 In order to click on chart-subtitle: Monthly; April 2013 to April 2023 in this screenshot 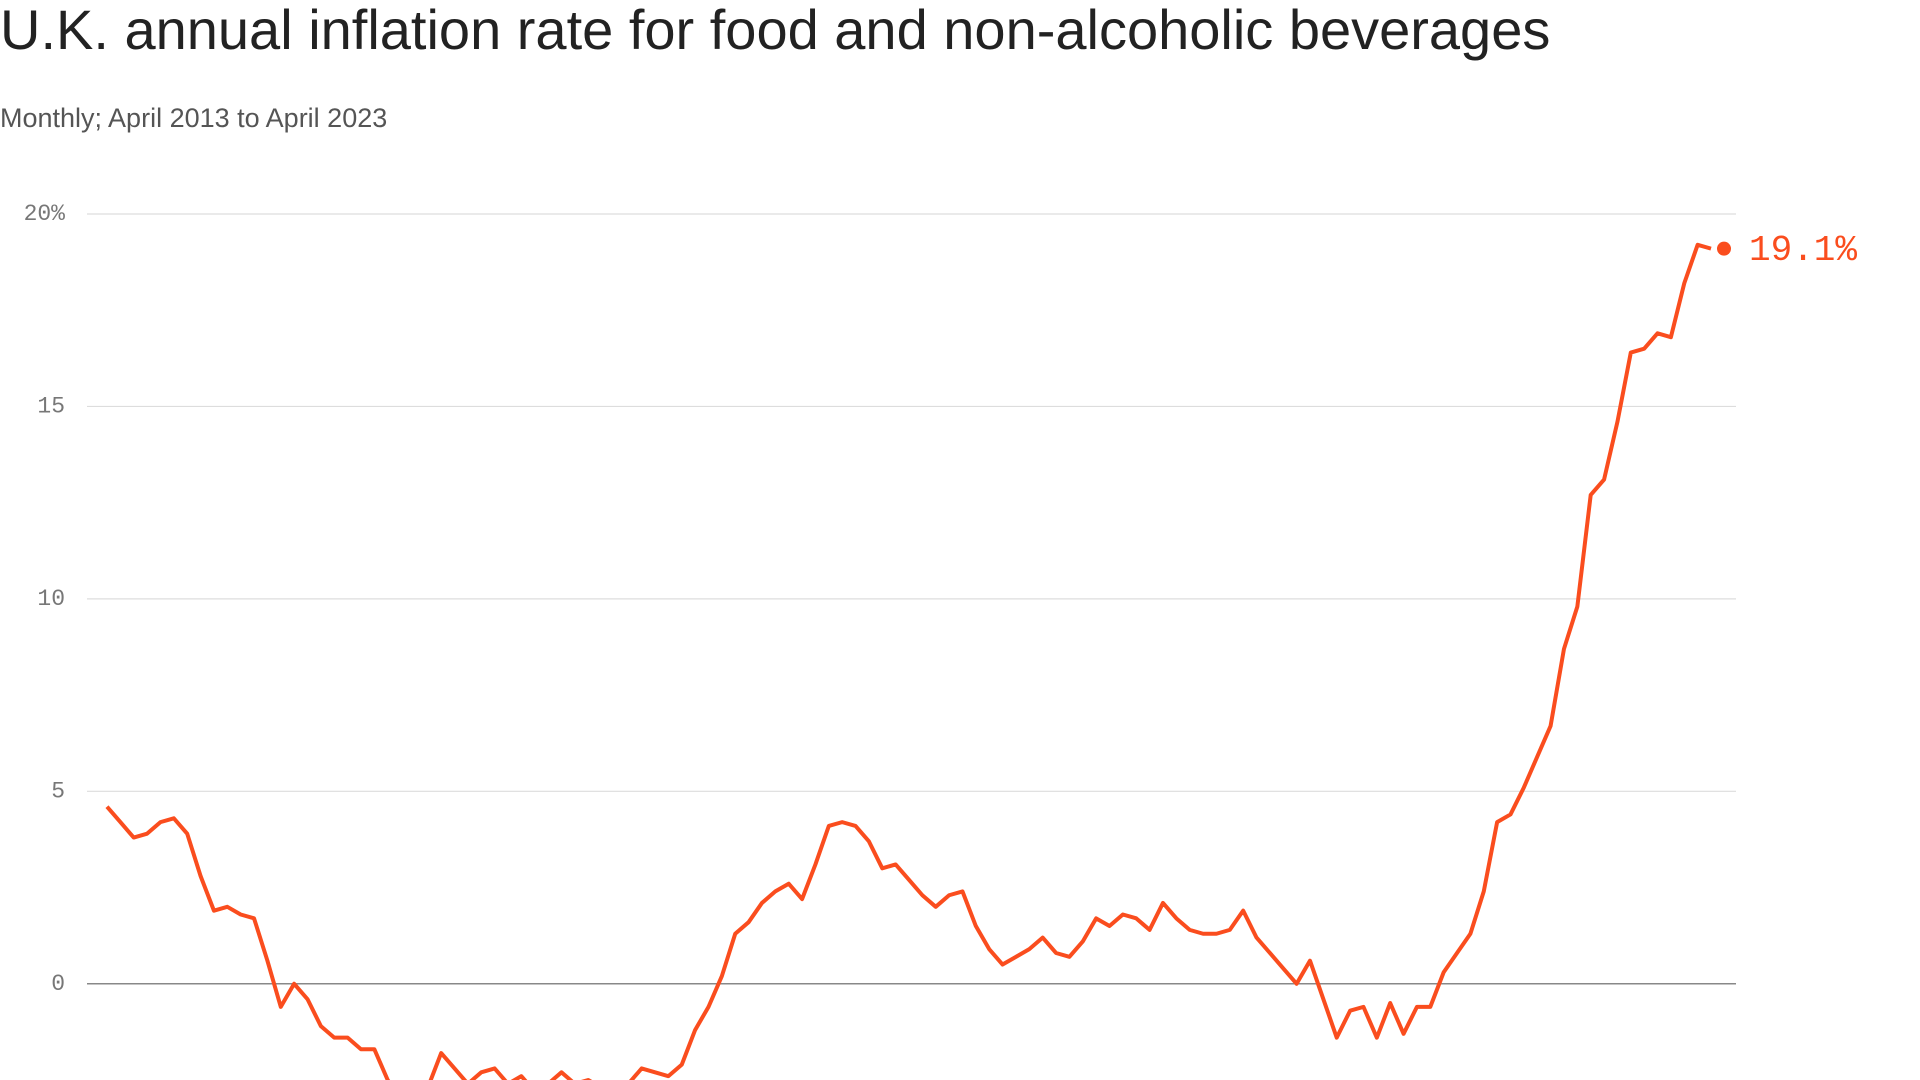, I will do `click(193, 118)`.